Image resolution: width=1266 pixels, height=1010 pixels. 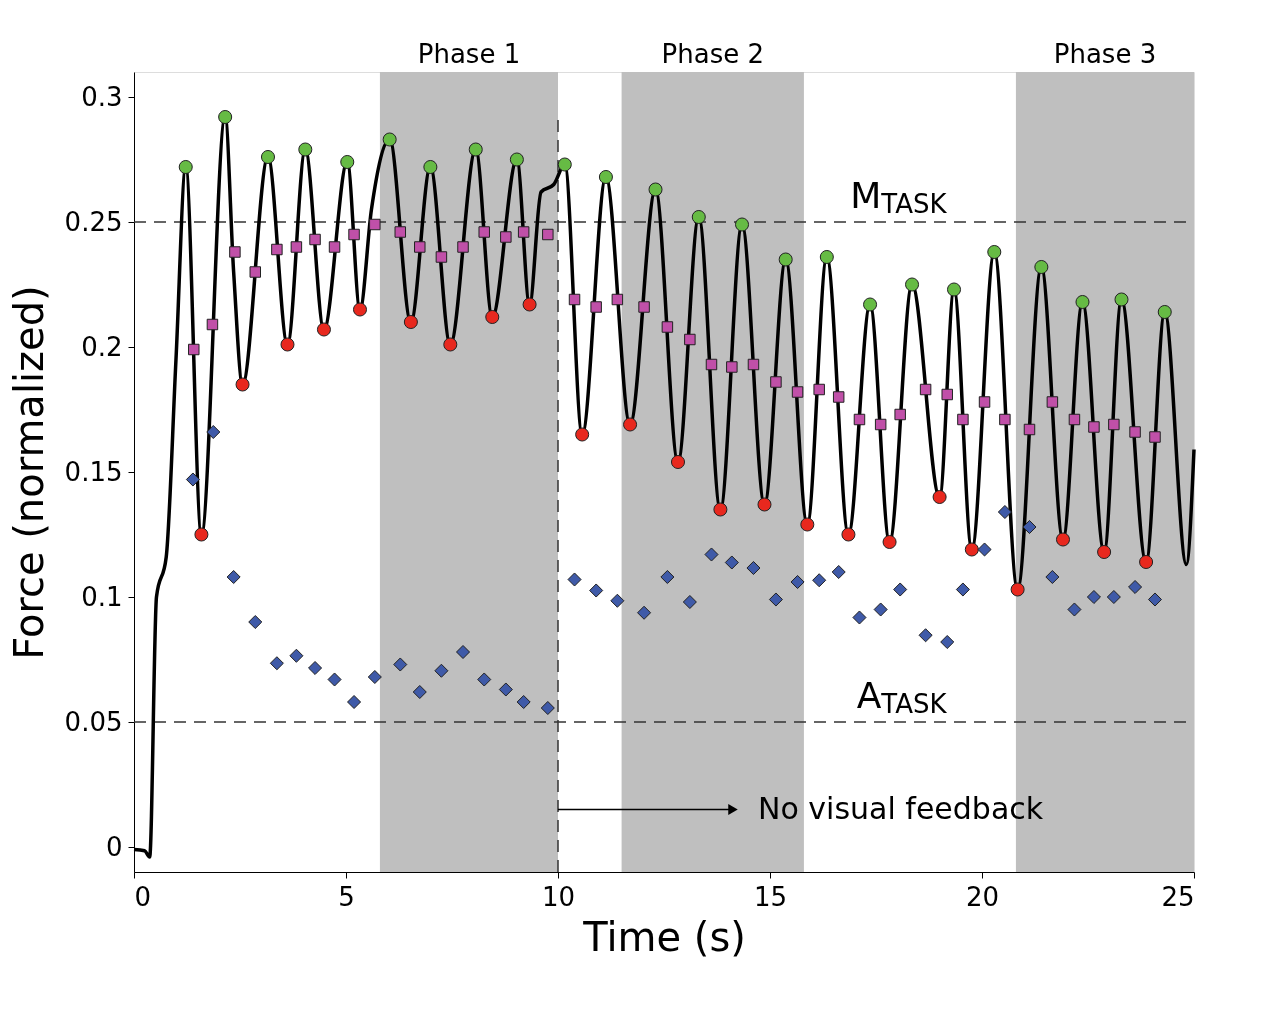 I want to click on x-tick-label: 20, so click(x=982, y=896).